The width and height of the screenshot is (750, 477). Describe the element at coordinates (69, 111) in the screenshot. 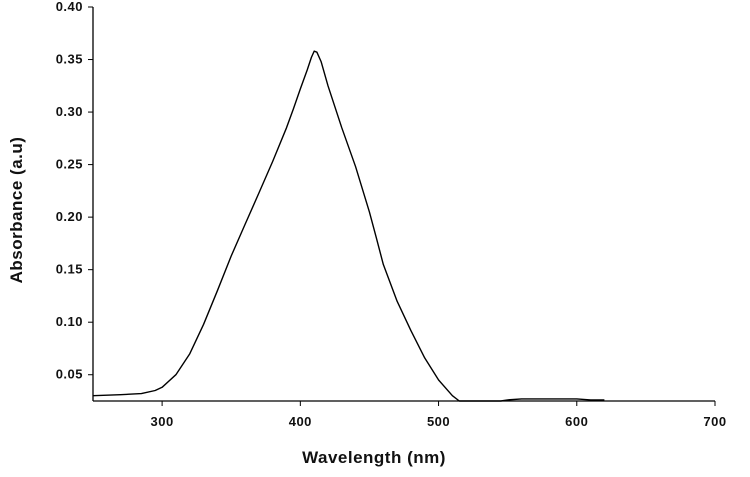

I see `y-tick-label: 0.30` at that location.